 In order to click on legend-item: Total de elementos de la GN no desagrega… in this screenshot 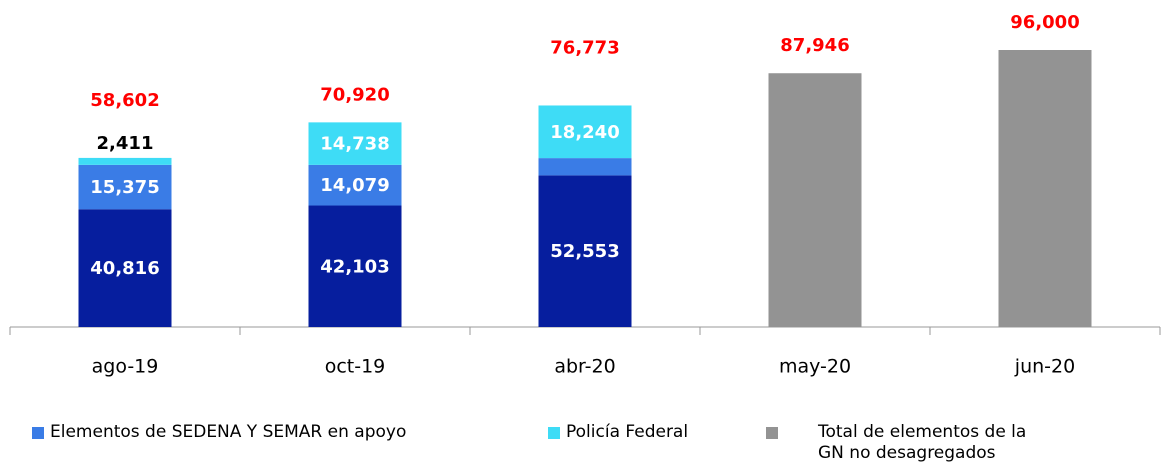, I will do `click(911, 443)`.